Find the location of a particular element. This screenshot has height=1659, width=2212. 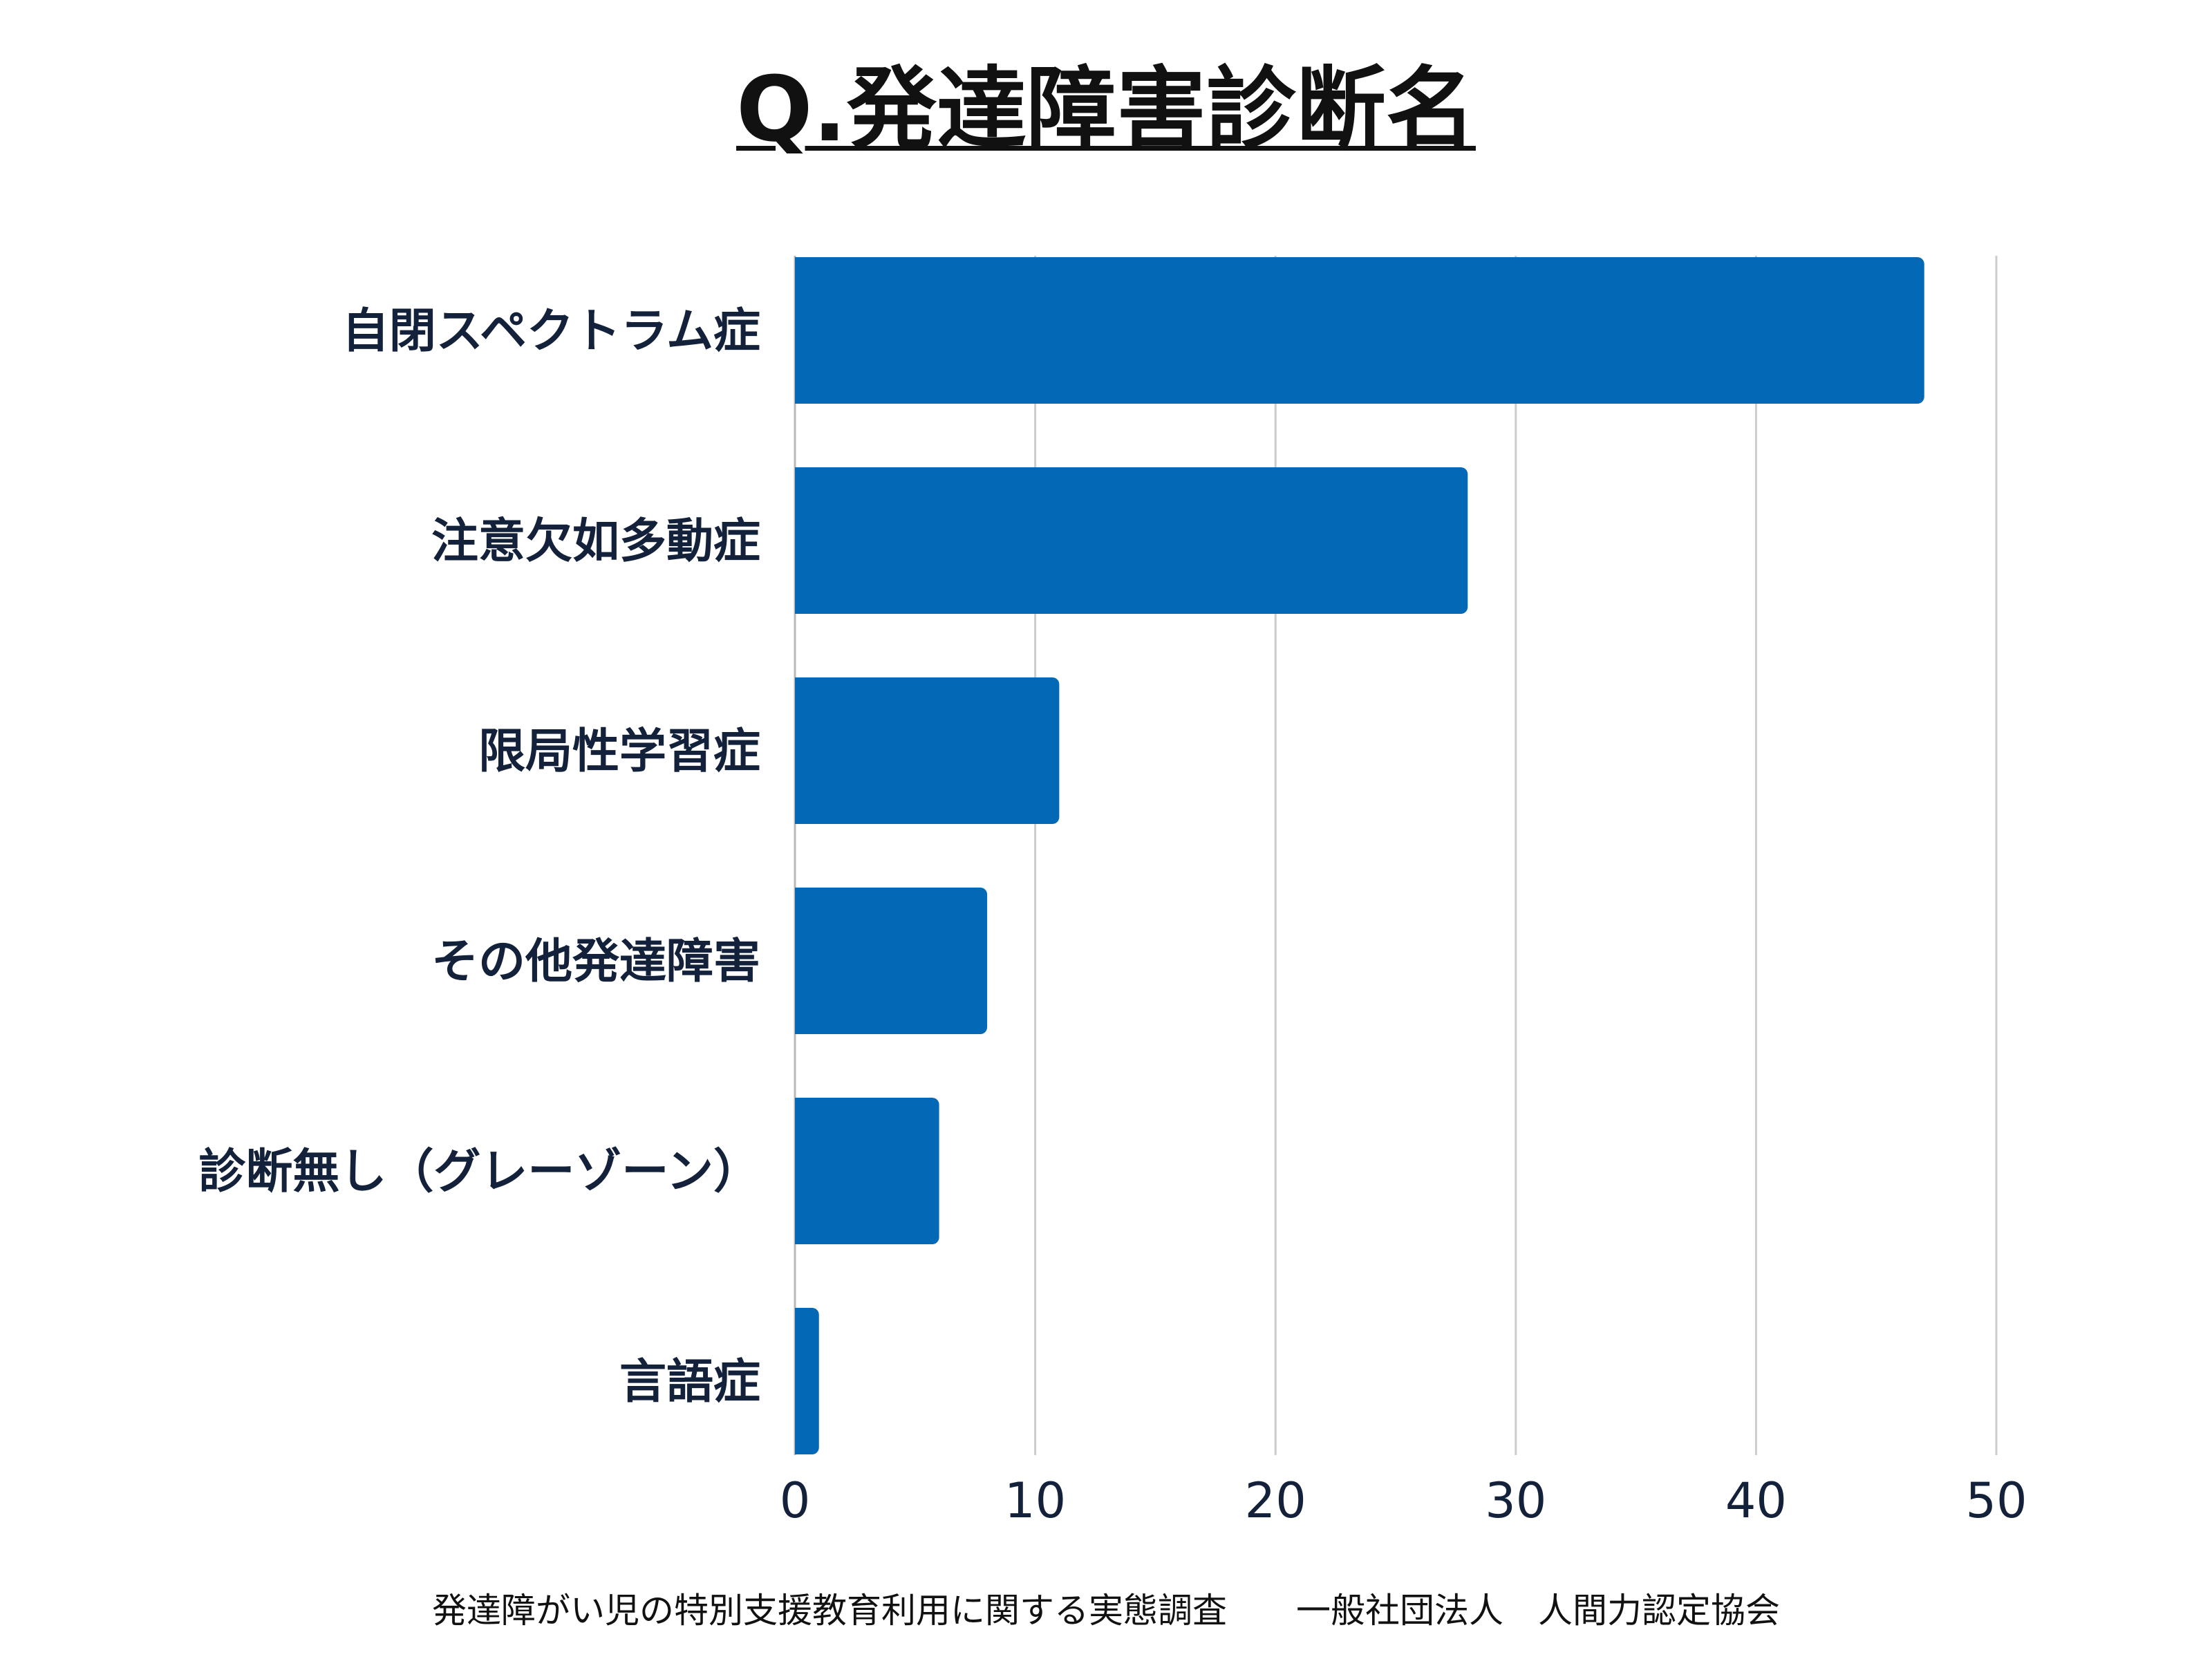

category-label: 自閉スペクトラム症 is located at coordinates (551, 331).